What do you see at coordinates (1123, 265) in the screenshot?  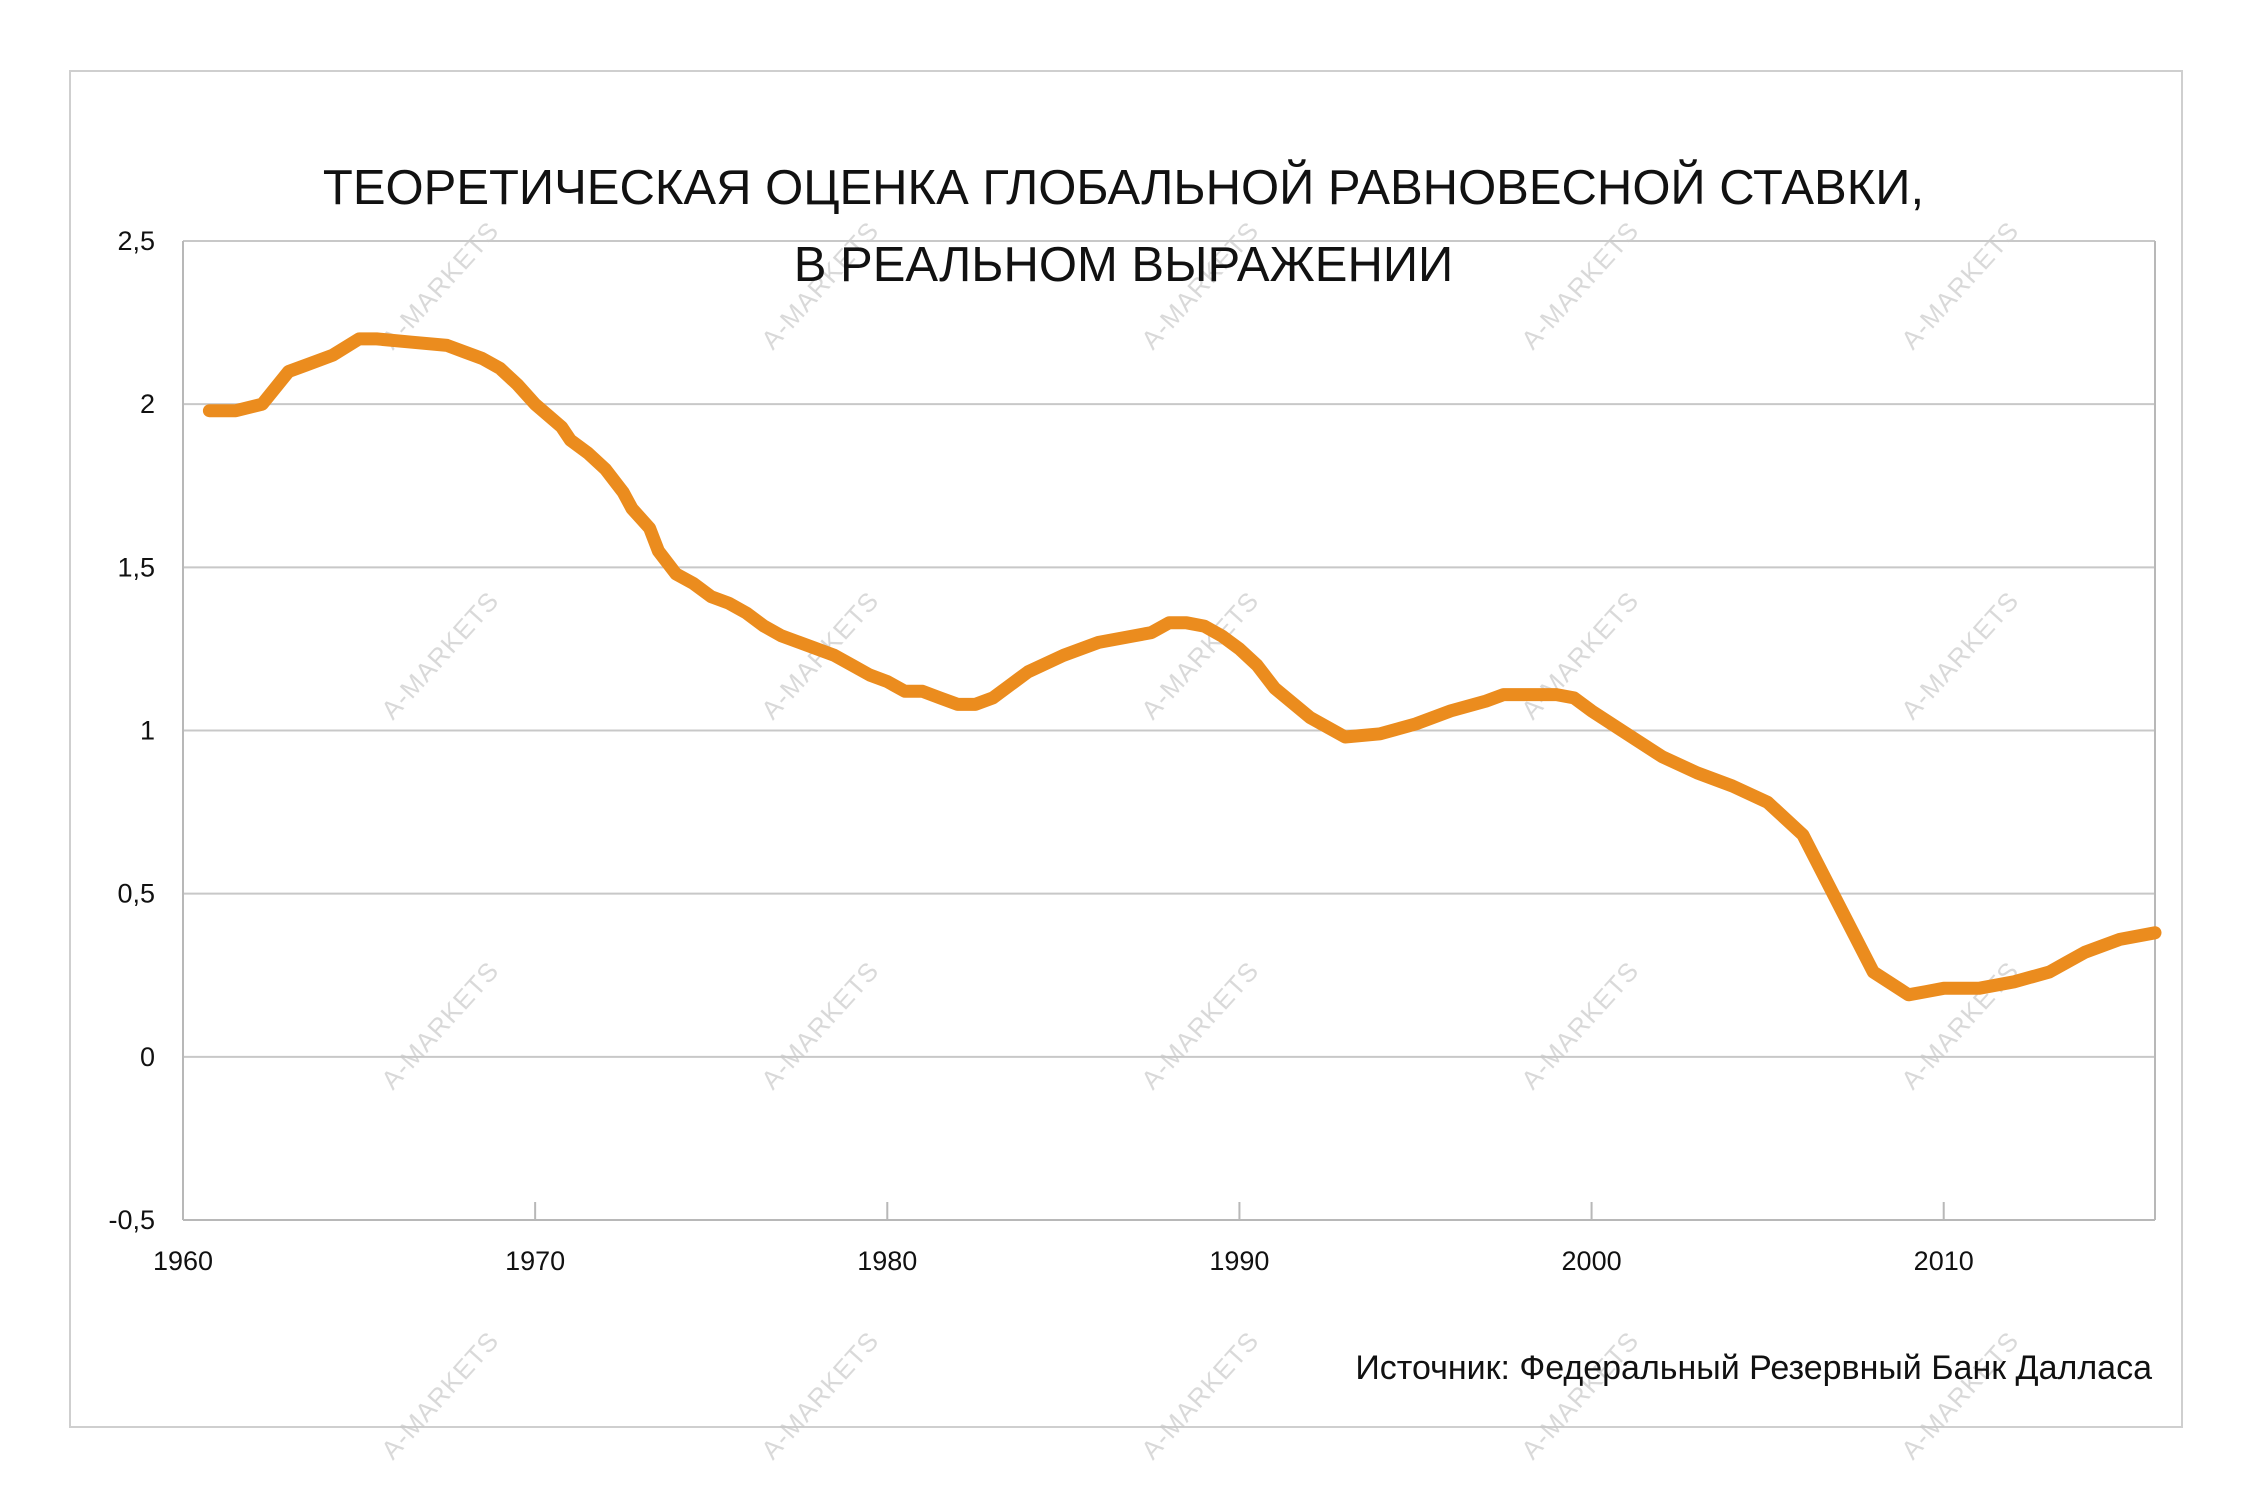 I see `chart-title-line-2: В РЕАЛЬНОМ ВЫРАЖЕНИИ` at bounding box center [1123, 265].